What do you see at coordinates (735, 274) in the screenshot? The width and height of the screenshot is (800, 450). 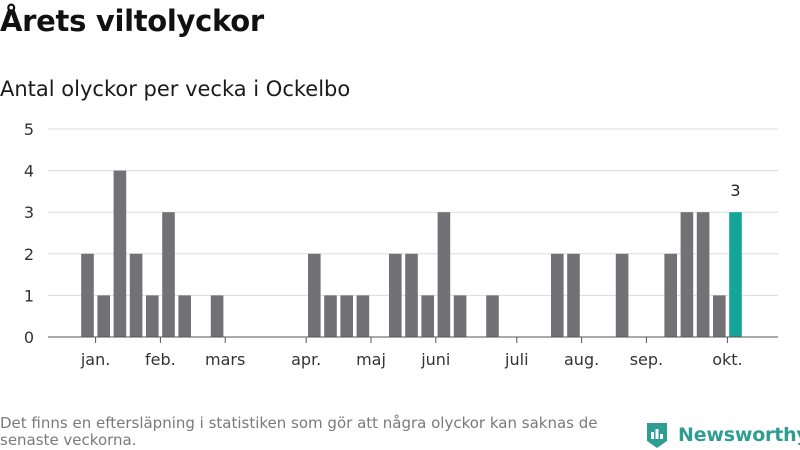 I see `bar-current-week` at bounding box center [735, 274].